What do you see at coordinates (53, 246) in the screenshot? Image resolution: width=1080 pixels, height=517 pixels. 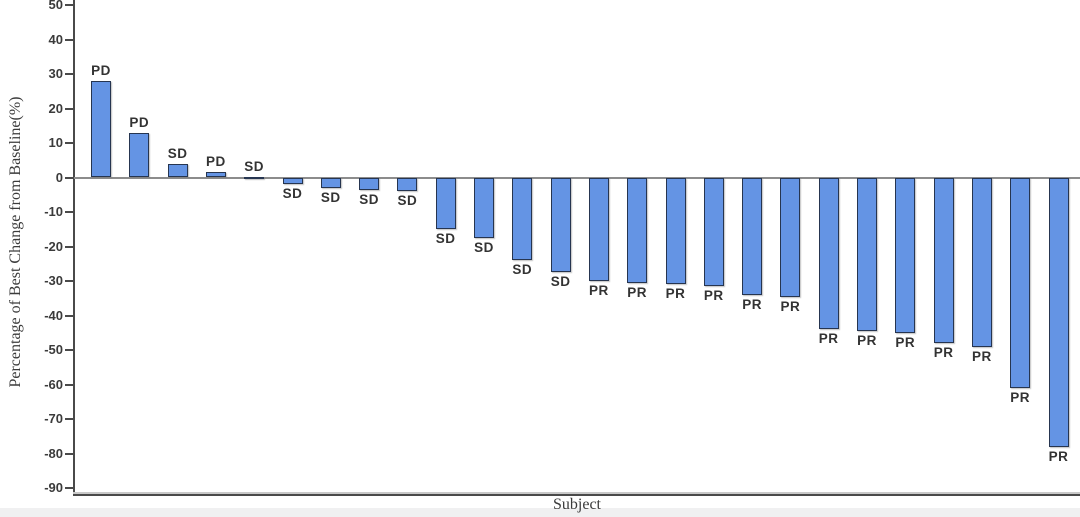 I see `y-tick-label: -20` at bounding box center [53, 246].